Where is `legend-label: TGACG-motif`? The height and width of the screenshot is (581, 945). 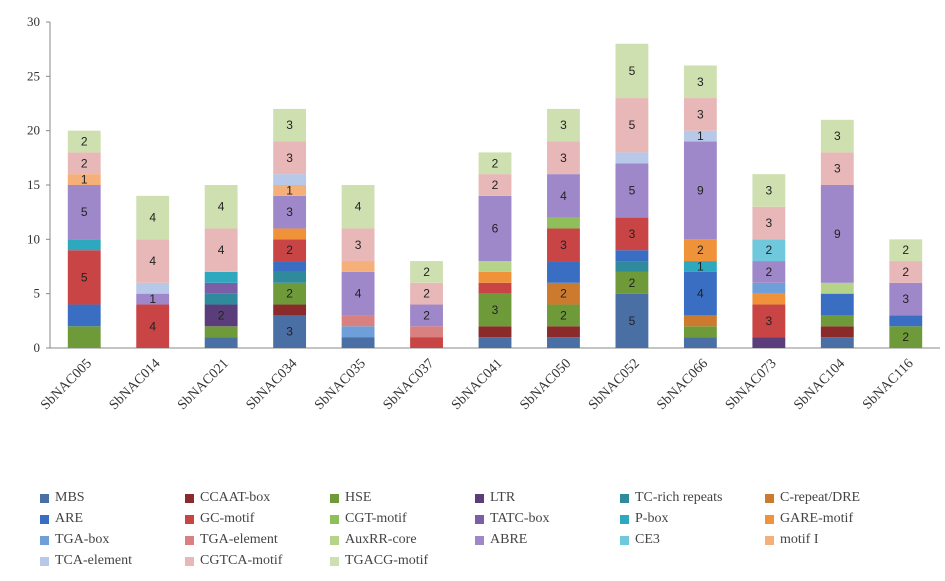
legend-label: TGACG-motif is located at coordinates (387, 560).